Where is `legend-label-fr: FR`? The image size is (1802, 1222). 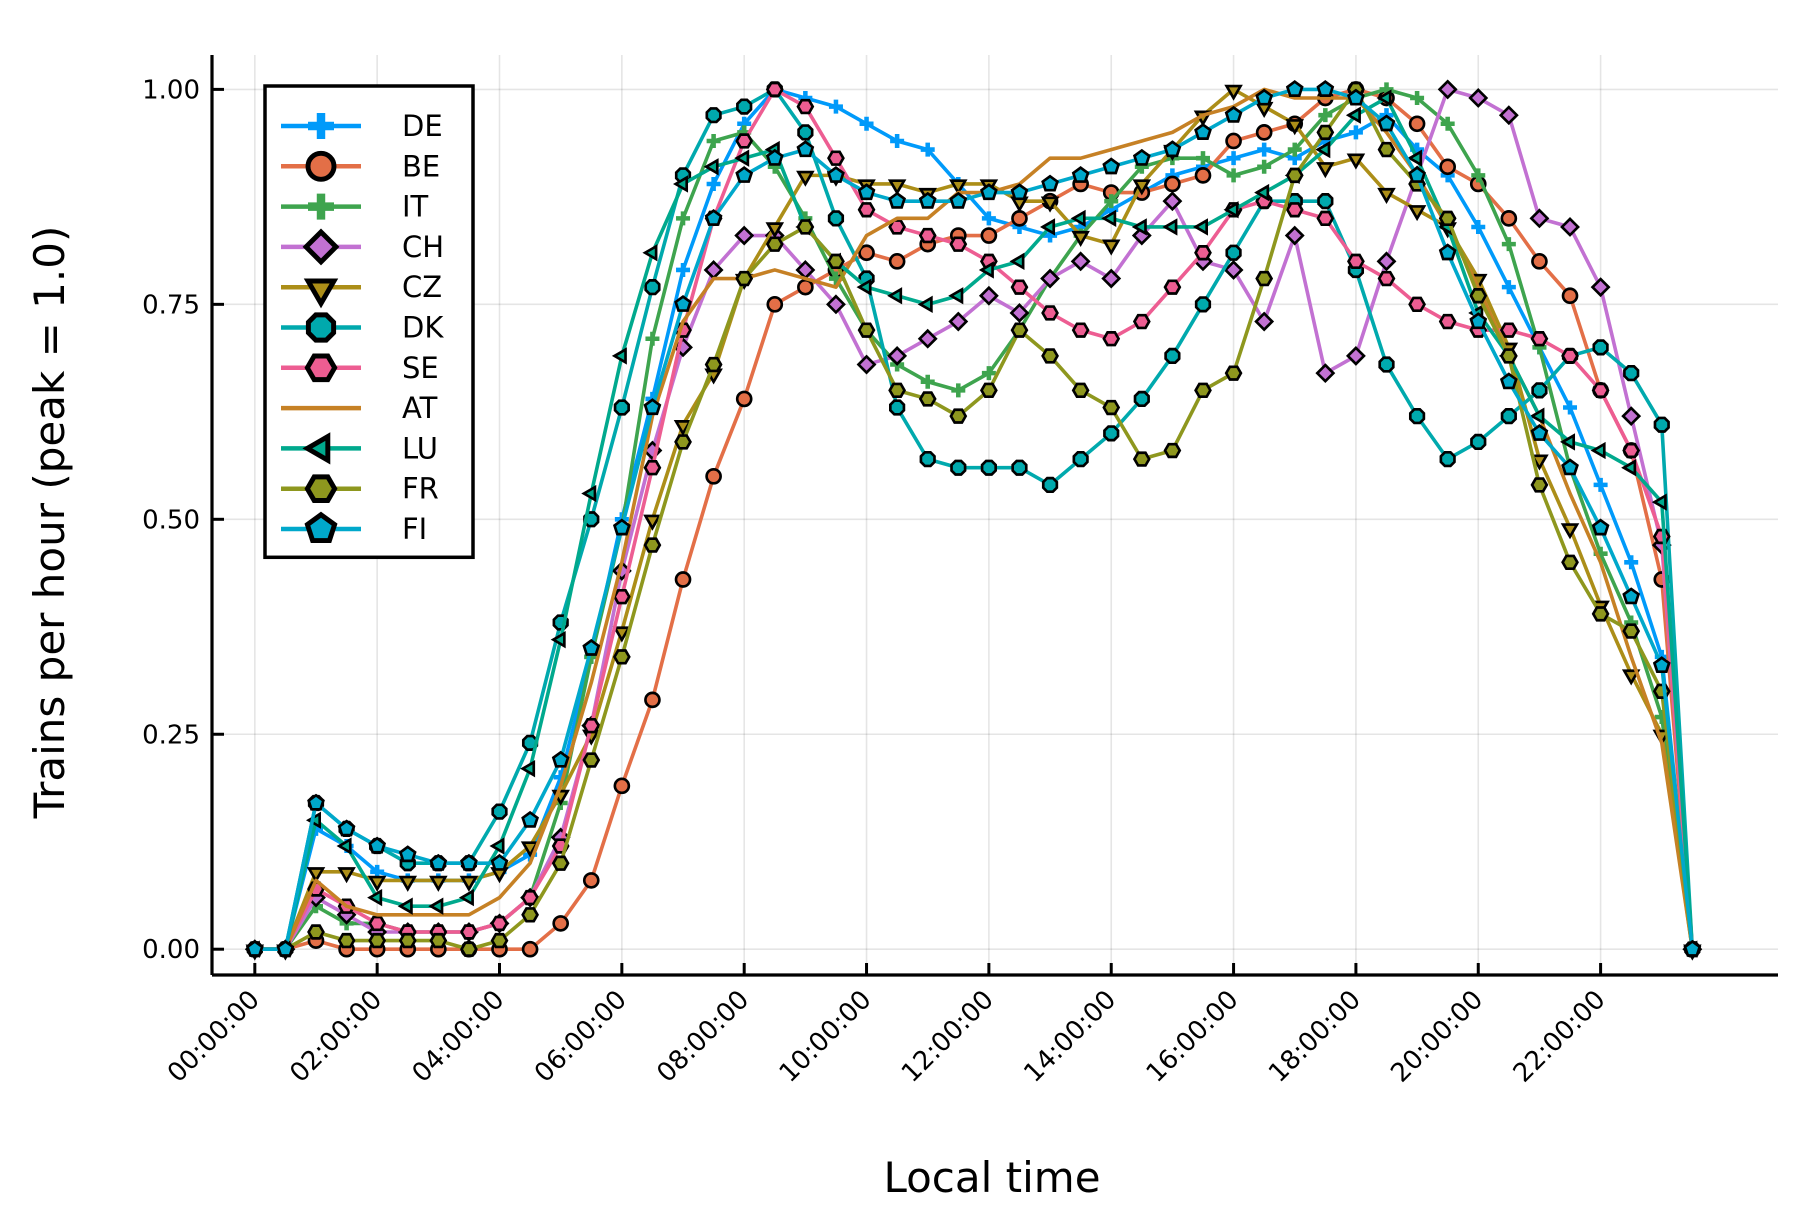
legend-label-fr: FR is located at coordinates (420, 489).